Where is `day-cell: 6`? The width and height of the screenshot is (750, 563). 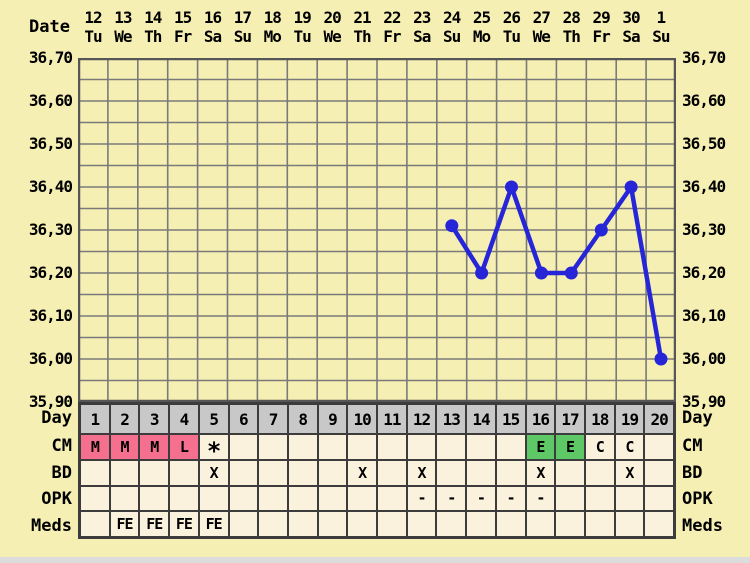 day-cell: 6 is located at coordinates (243, 419).